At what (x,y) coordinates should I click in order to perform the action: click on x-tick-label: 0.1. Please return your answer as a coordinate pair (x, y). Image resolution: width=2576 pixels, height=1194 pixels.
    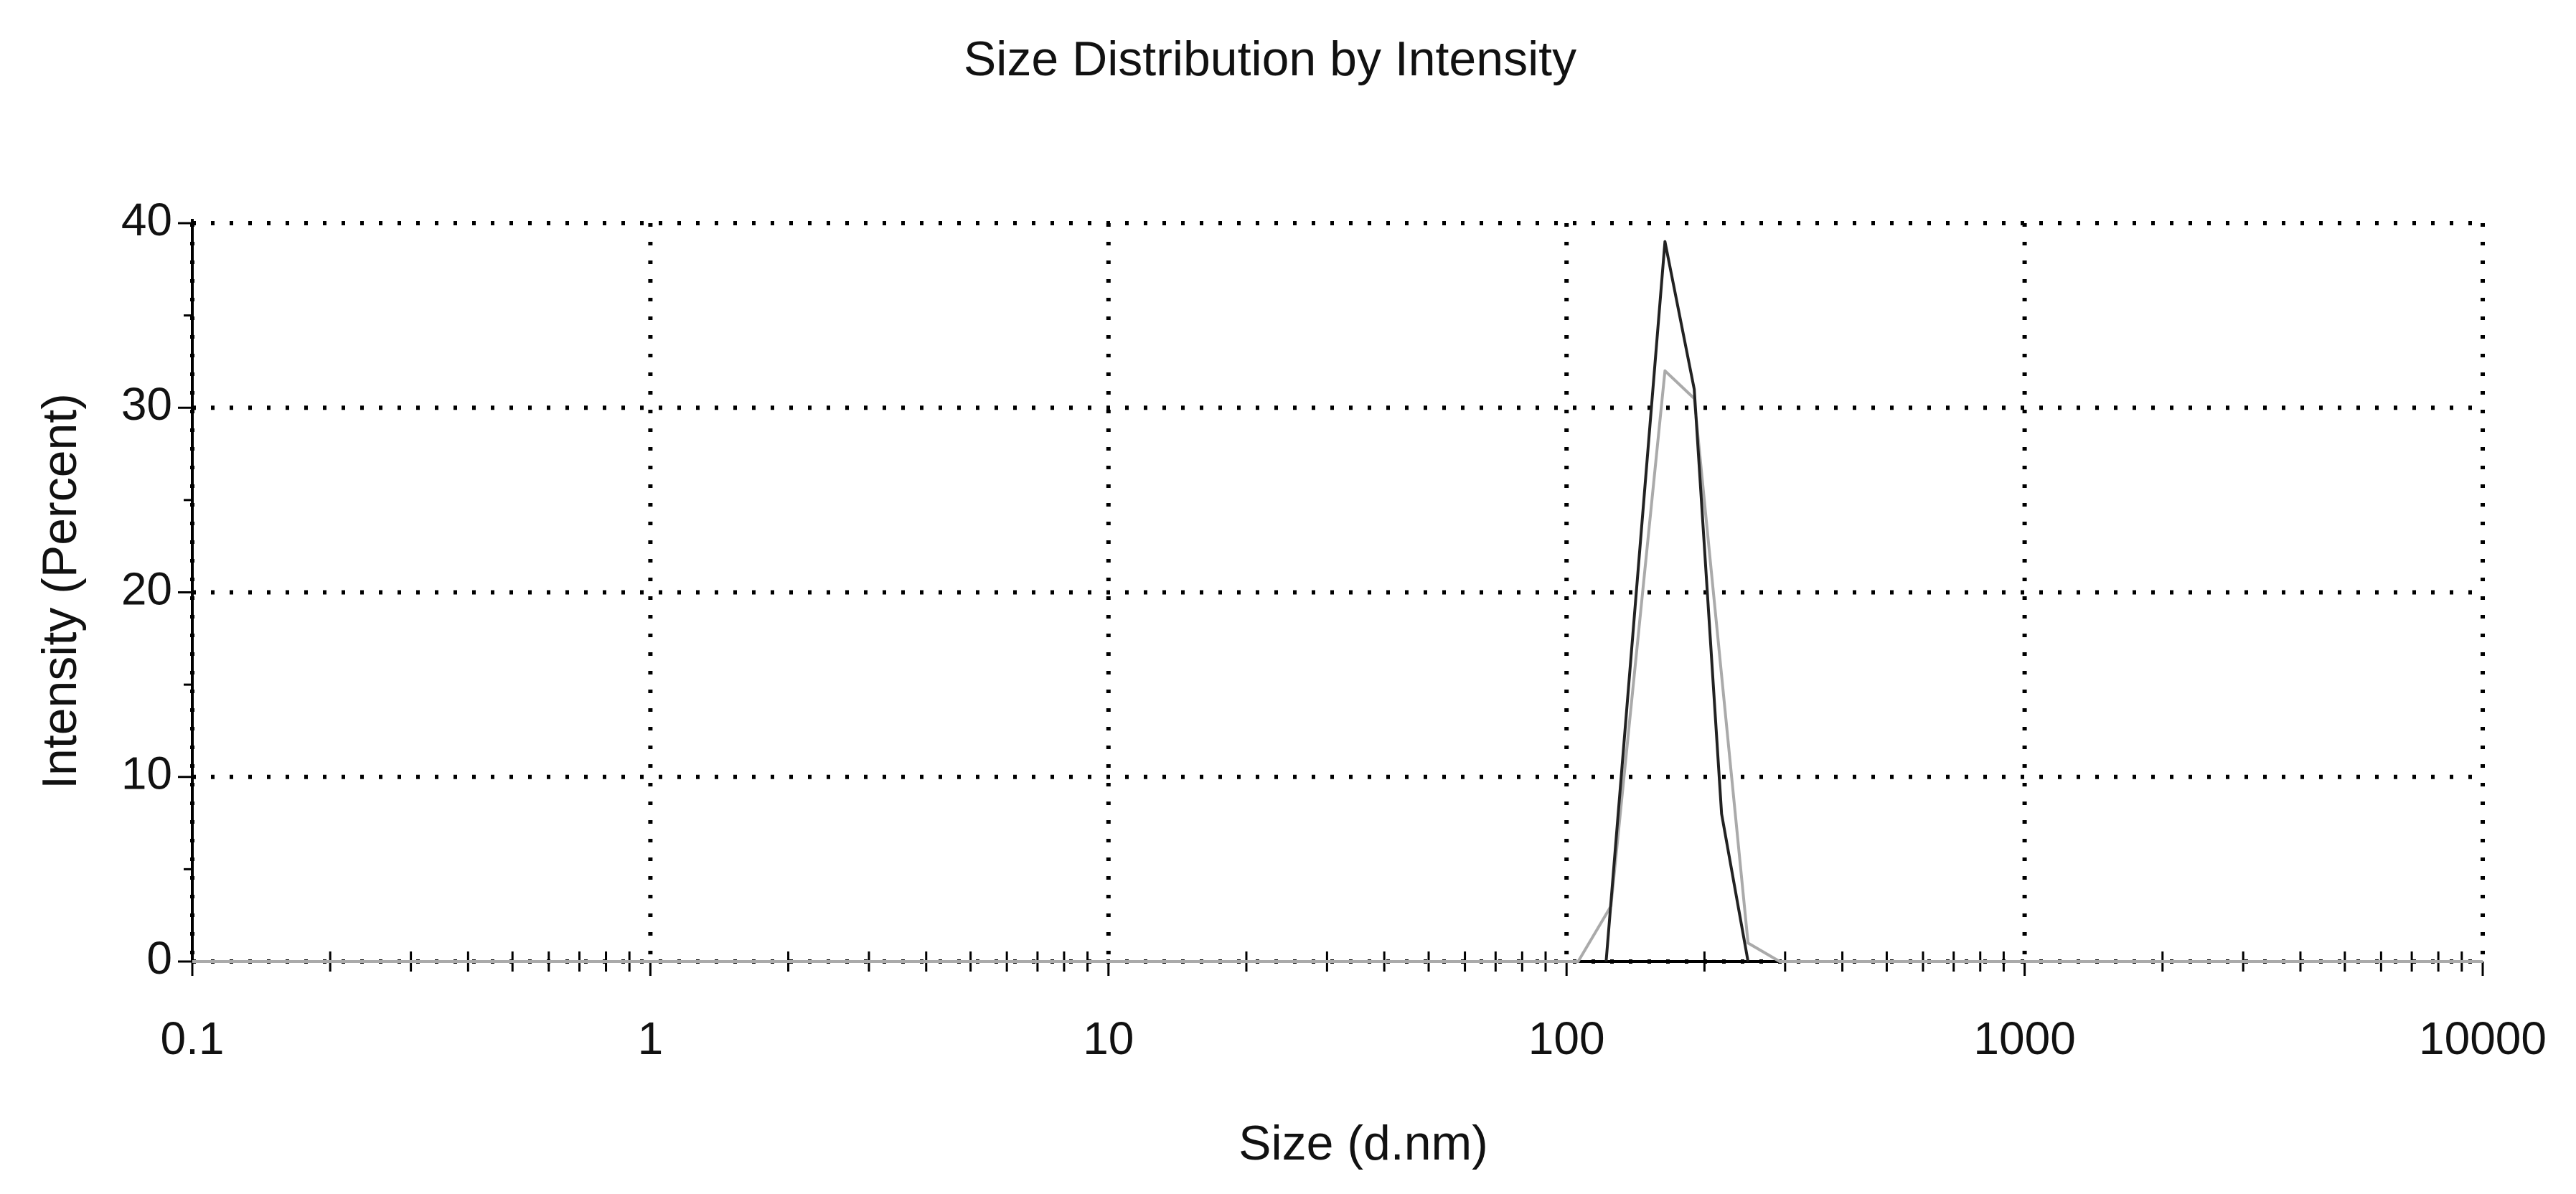
    Looking at the image, I should click on (193, 1038).